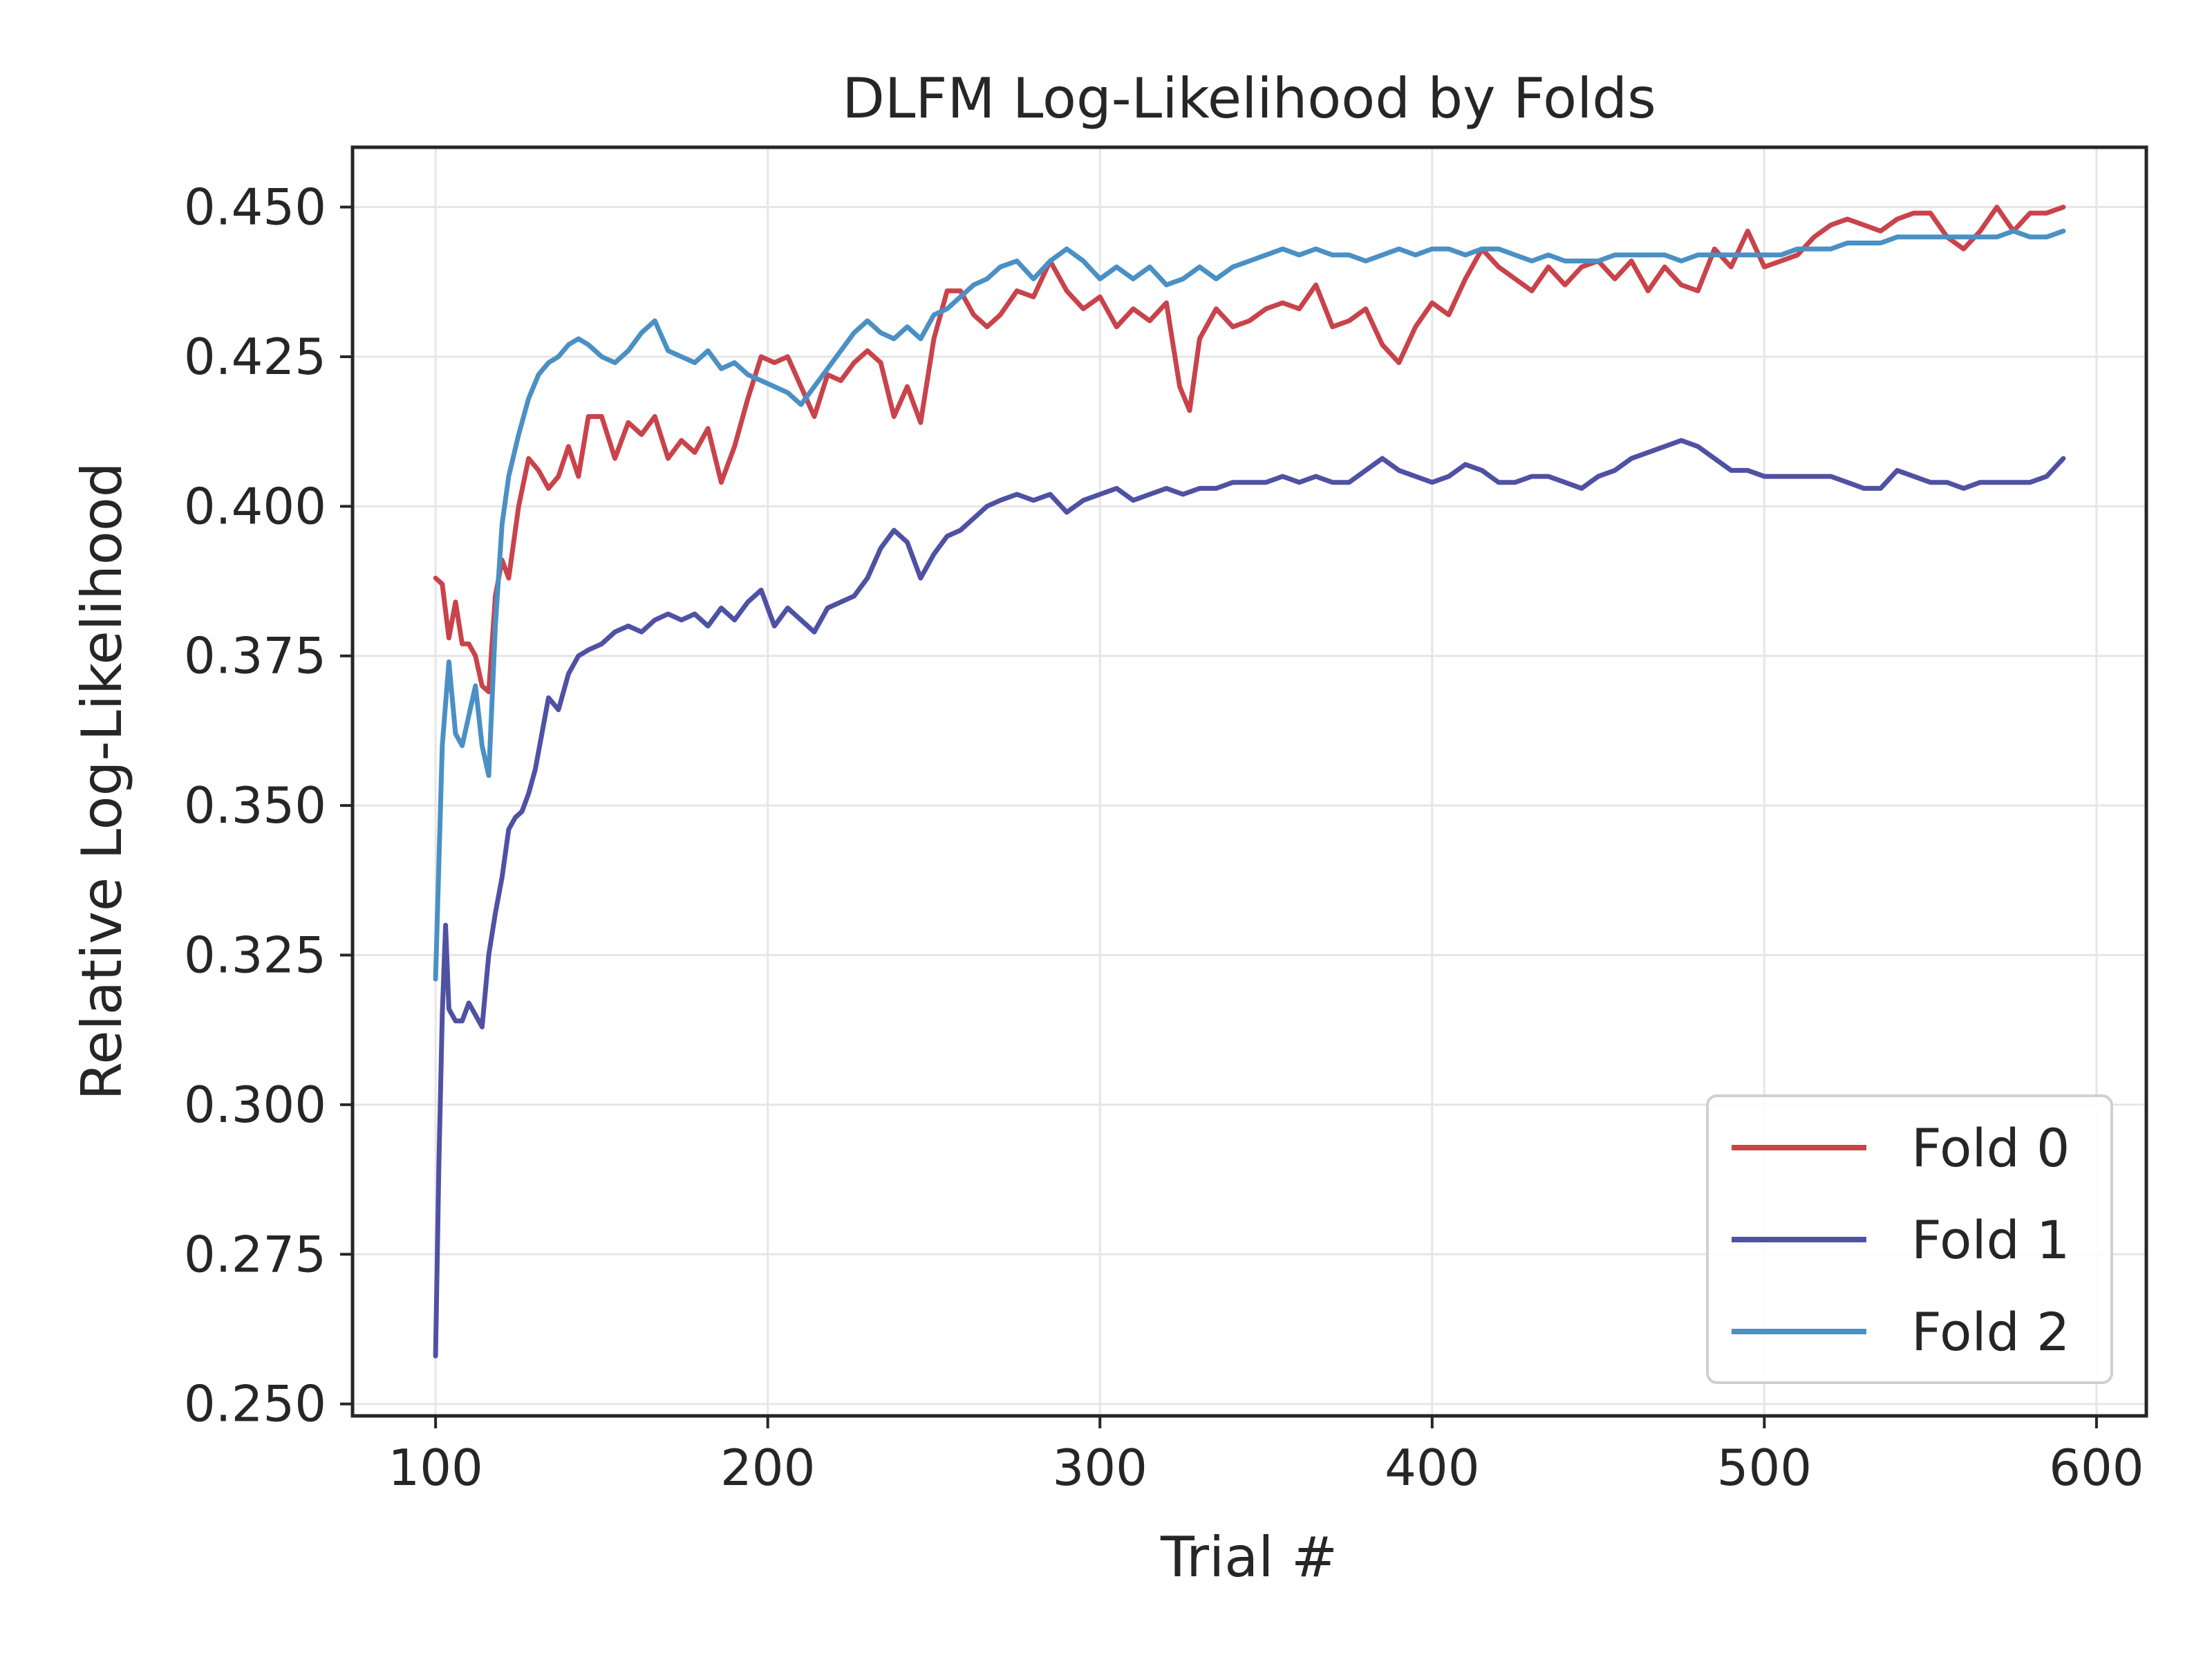 The image size is (2212, 1662). Describe the element at coordinates (2096, 1468) in the screenshot. I see `x-tick-label: 600` at that location.